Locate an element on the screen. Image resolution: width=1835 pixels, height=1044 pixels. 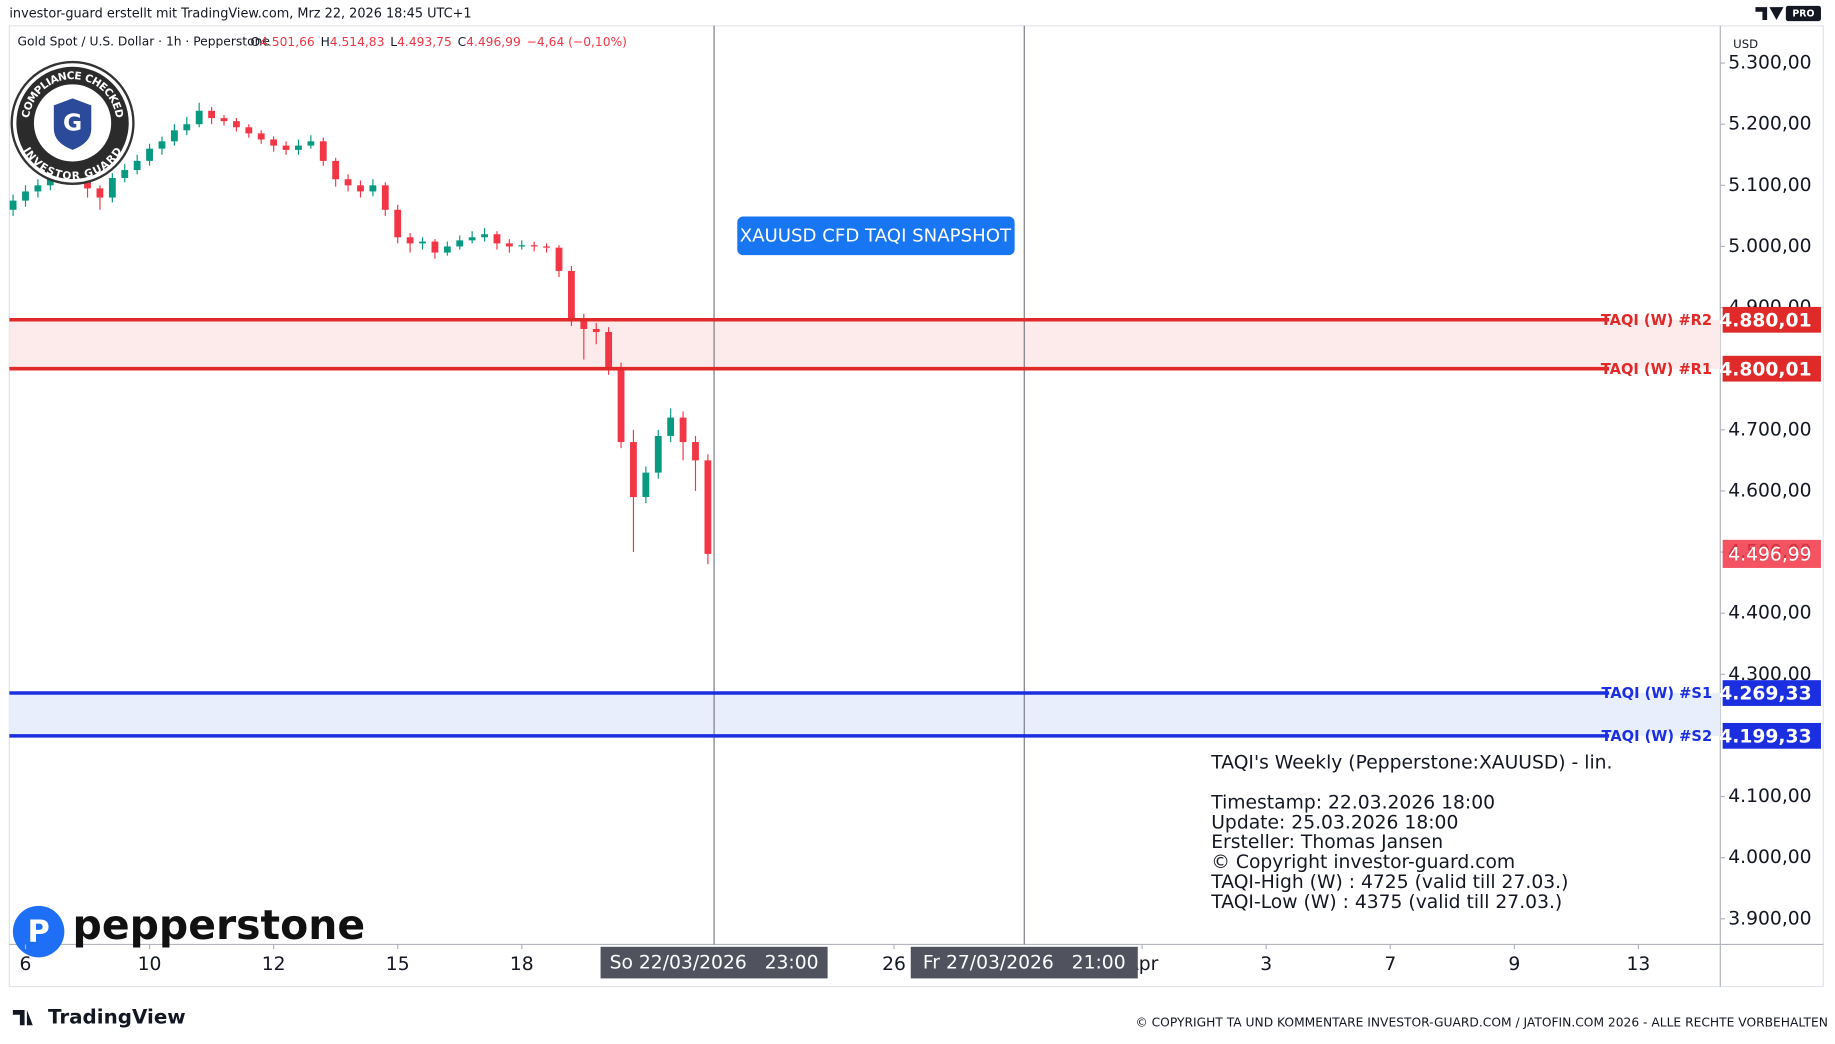
x-tick-label: 10 is located at coordinates (150, 964).